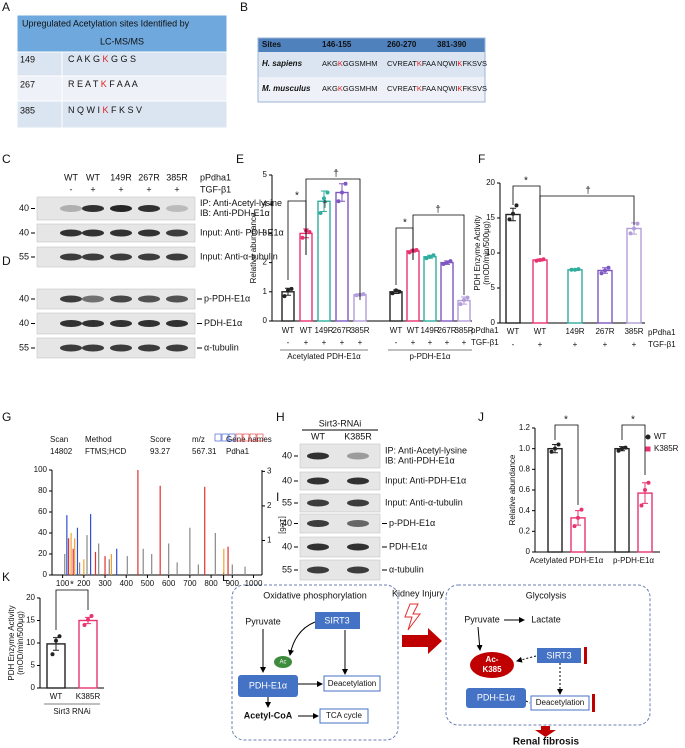 This screenshot has height=748, width=685. Describe the element at coordinates (660, 436) in the screenshot. I see `legend-label: WT` at that location.